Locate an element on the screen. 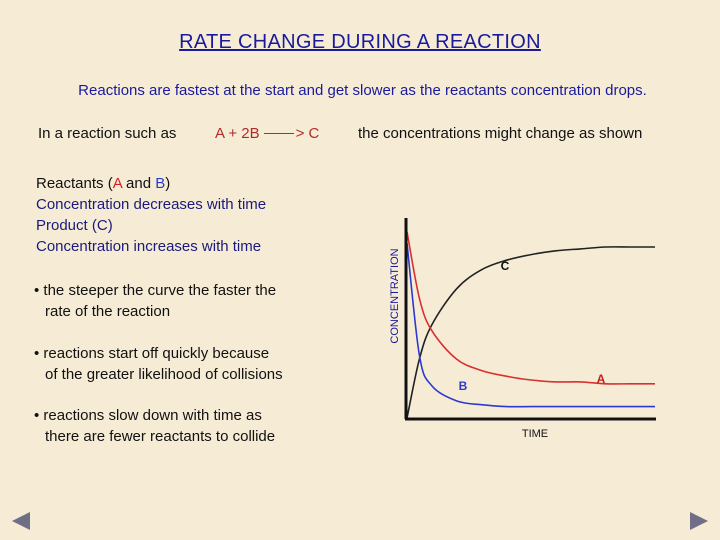 The image size is (720, 540). intro-suffix: the concentrations might change as shown is located at coordinates (500, 133).